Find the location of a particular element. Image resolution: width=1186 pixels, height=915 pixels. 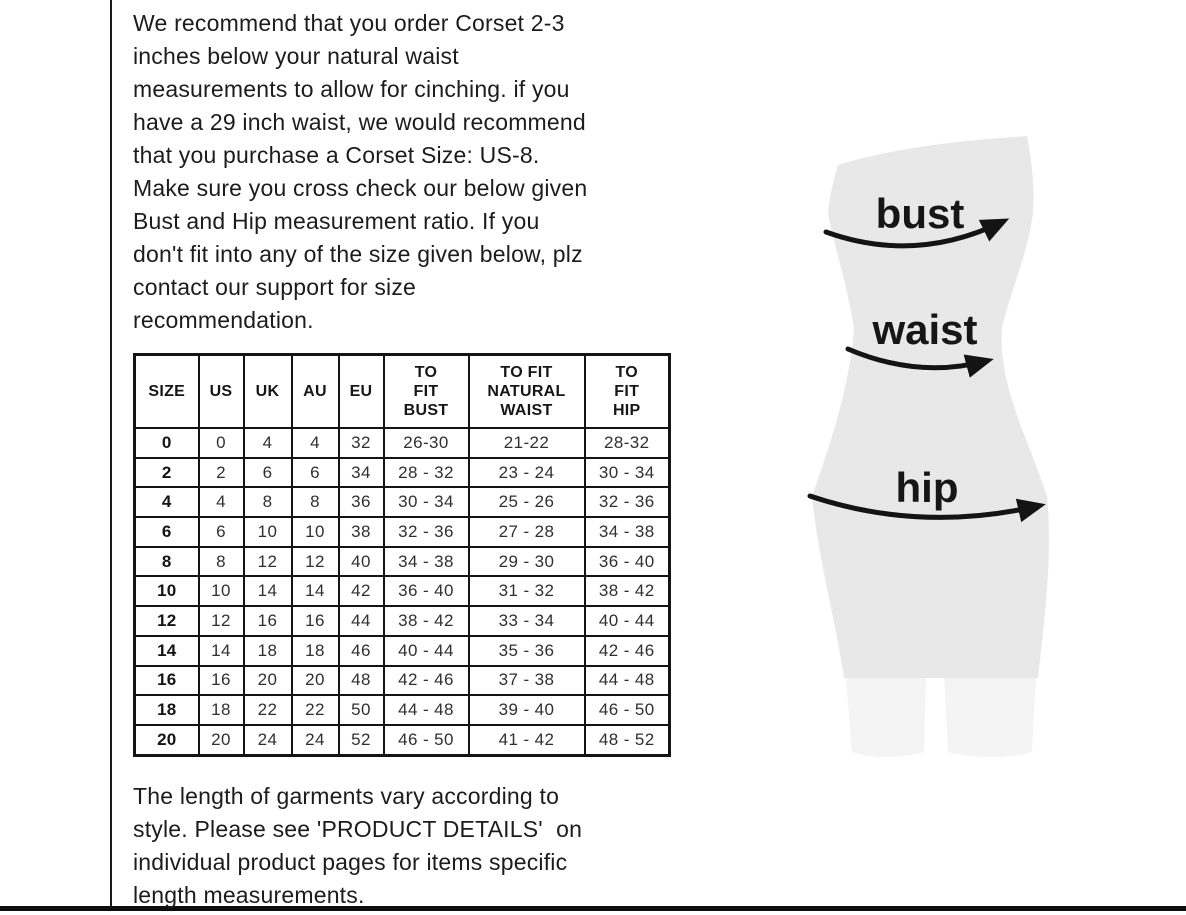

text-line: length measurements. is located at coordinates (249, 895).